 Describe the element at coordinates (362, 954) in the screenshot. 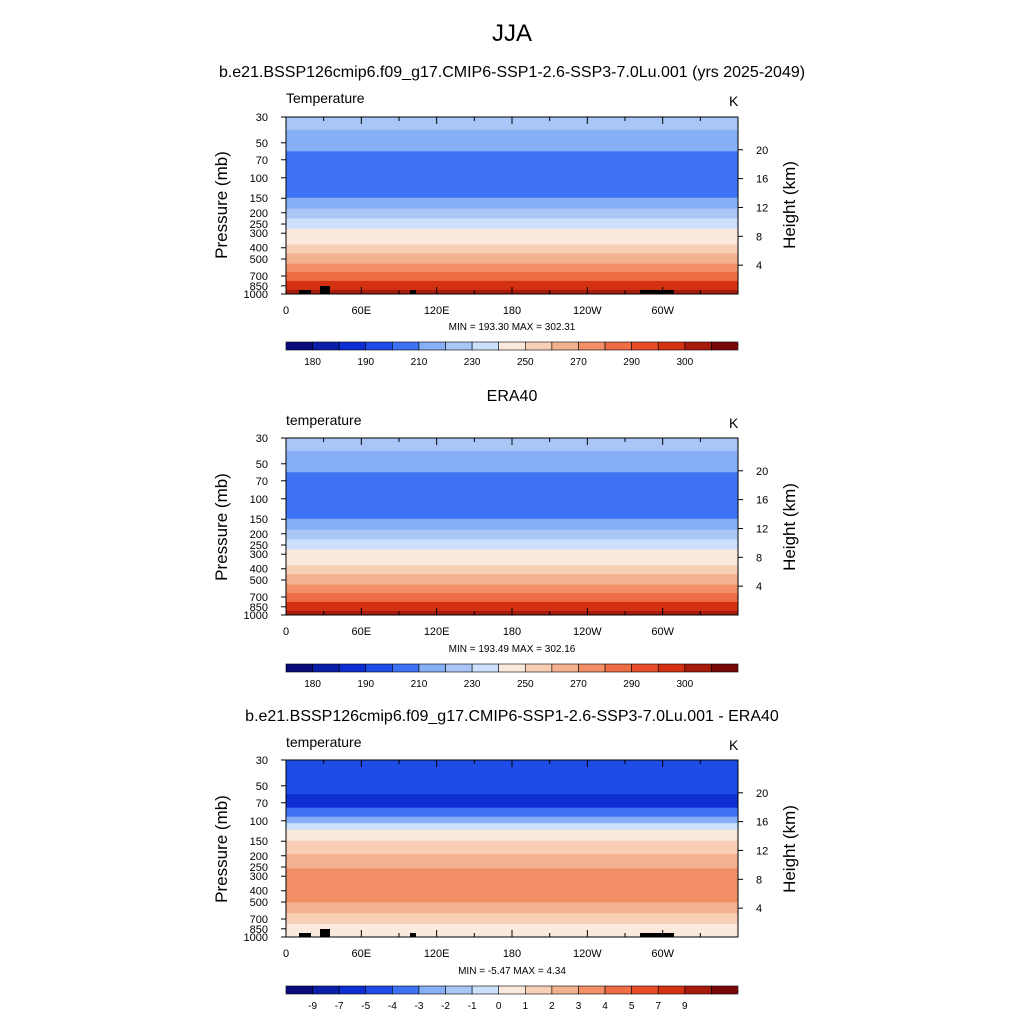

I see `panel-3-lon-tick-label: 60E` at that location.